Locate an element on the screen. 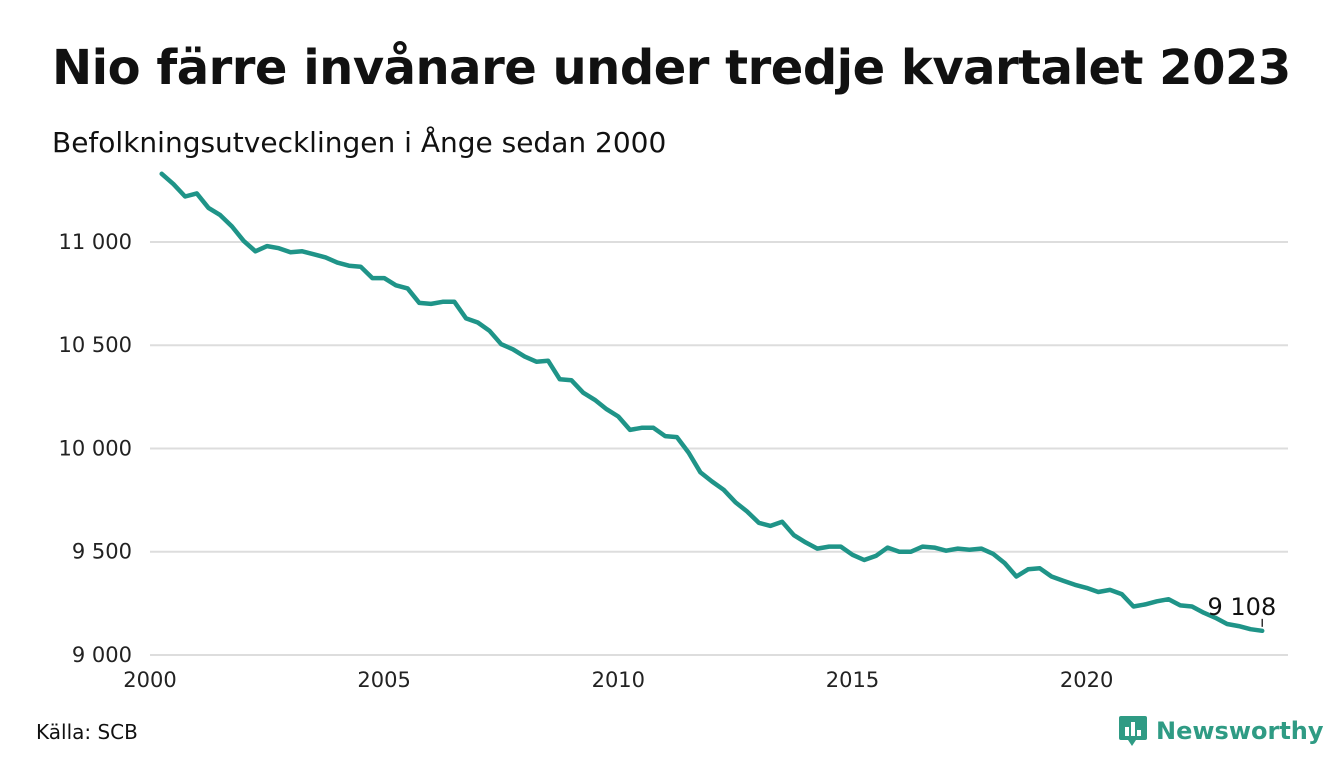 The image size is (1340, 780). y-axis: 9 000 9 500 10 000 10 500 11 000 is located at coordinates (95, 448).